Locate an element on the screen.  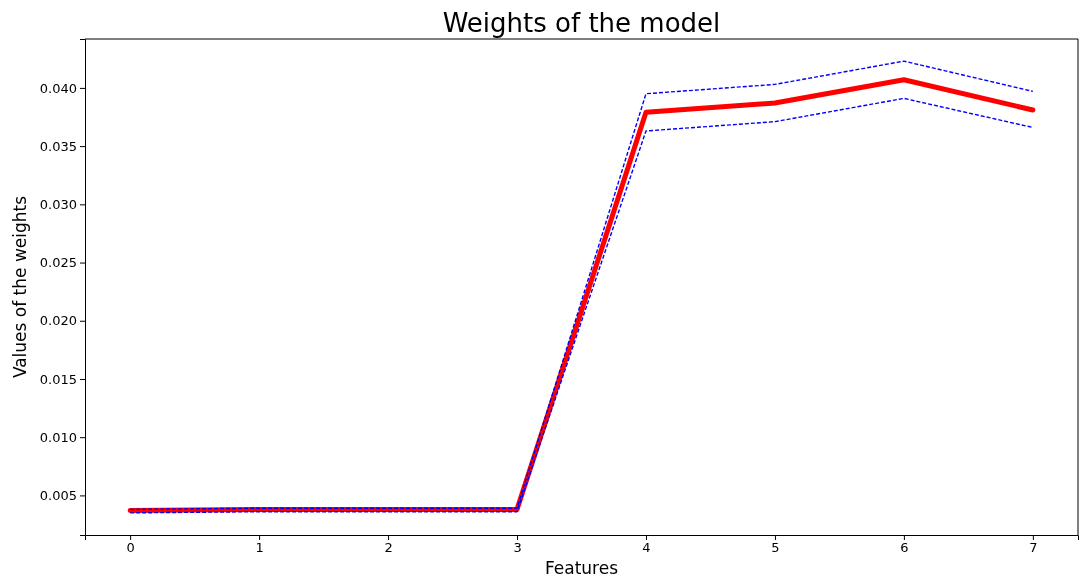
y-tick-label: 0.025 is located at coordinates (58, 263).